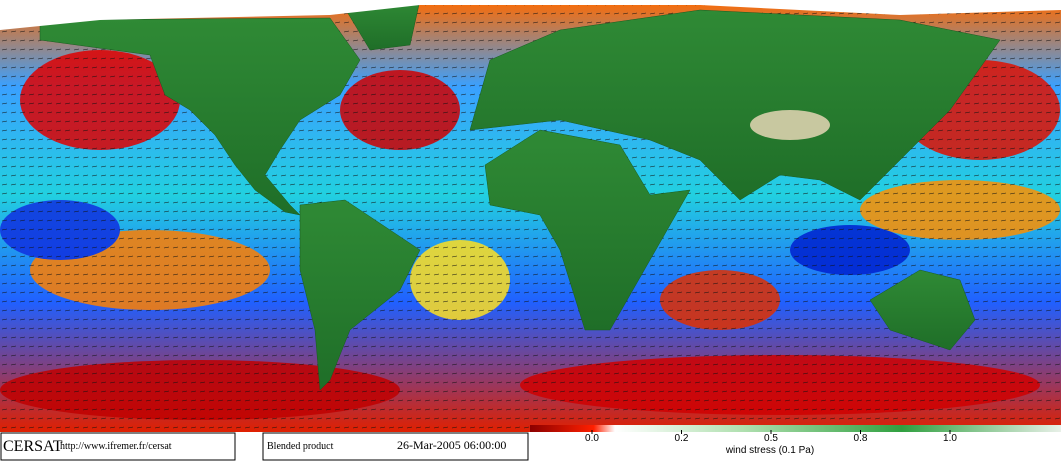  I want to click on colorbar-ticks: 0.0 0.2 0.5 0.8 1.0, so click(771, 437).